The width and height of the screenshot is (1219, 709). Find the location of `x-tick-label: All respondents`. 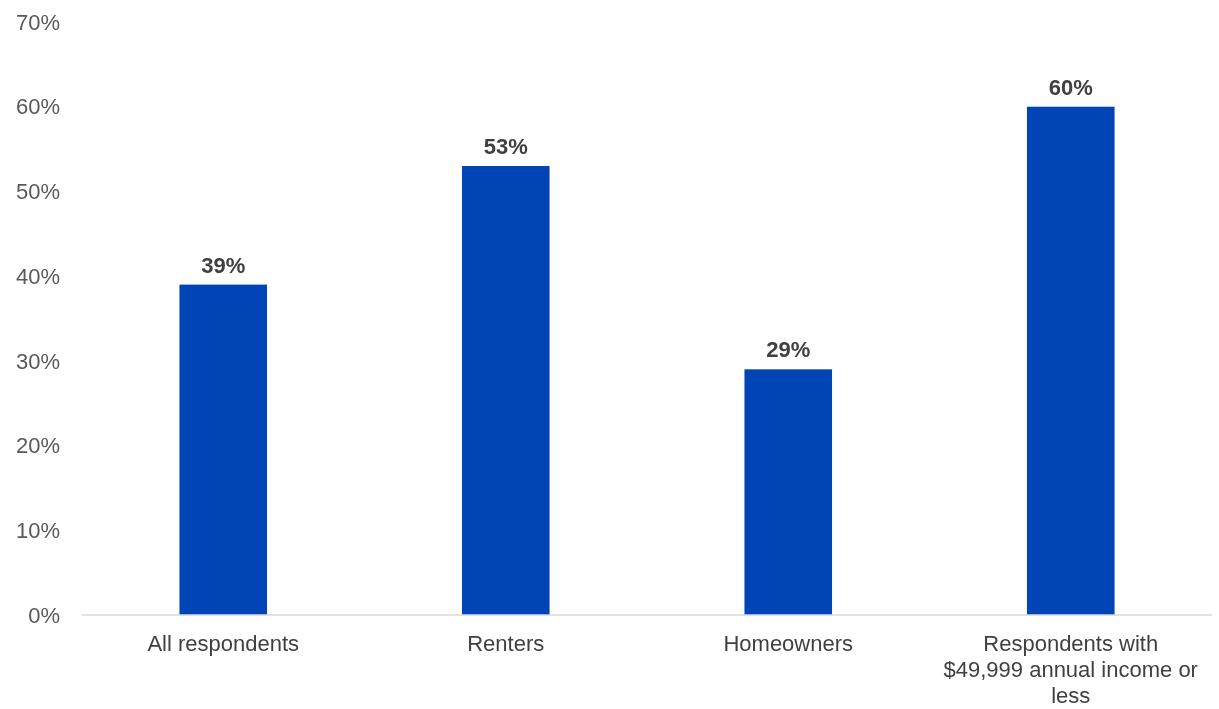

x-tick-label: All respondents is located at coordinates (223, 643).